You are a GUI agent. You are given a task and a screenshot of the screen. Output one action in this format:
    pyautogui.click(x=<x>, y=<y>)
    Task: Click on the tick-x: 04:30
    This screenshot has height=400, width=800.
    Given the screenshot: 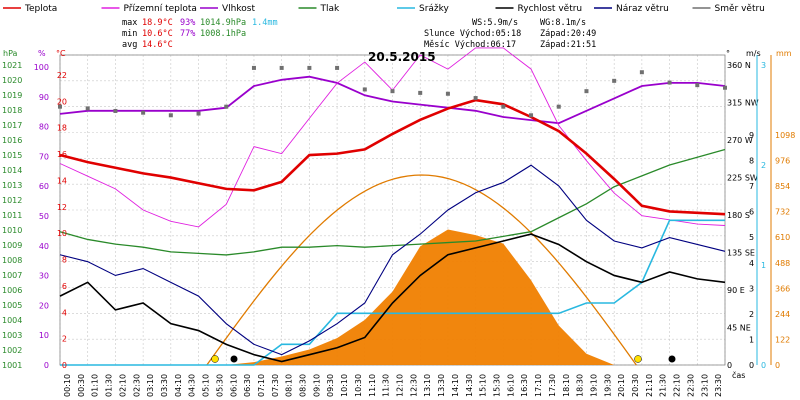 What is the action you would take?
    pyautogui.click(x=192, y=385)
    